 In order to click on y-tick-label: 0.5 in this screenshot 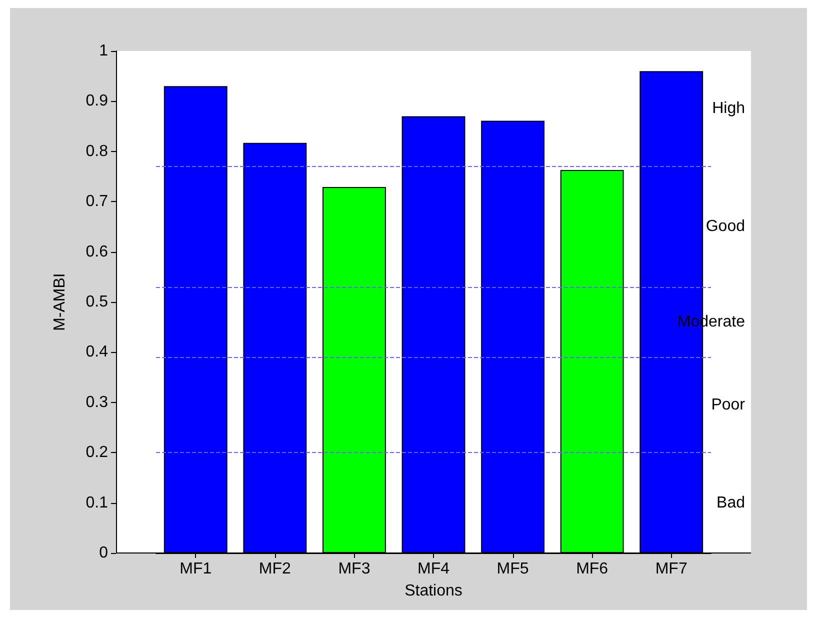, I will do `click(97, 302)`.